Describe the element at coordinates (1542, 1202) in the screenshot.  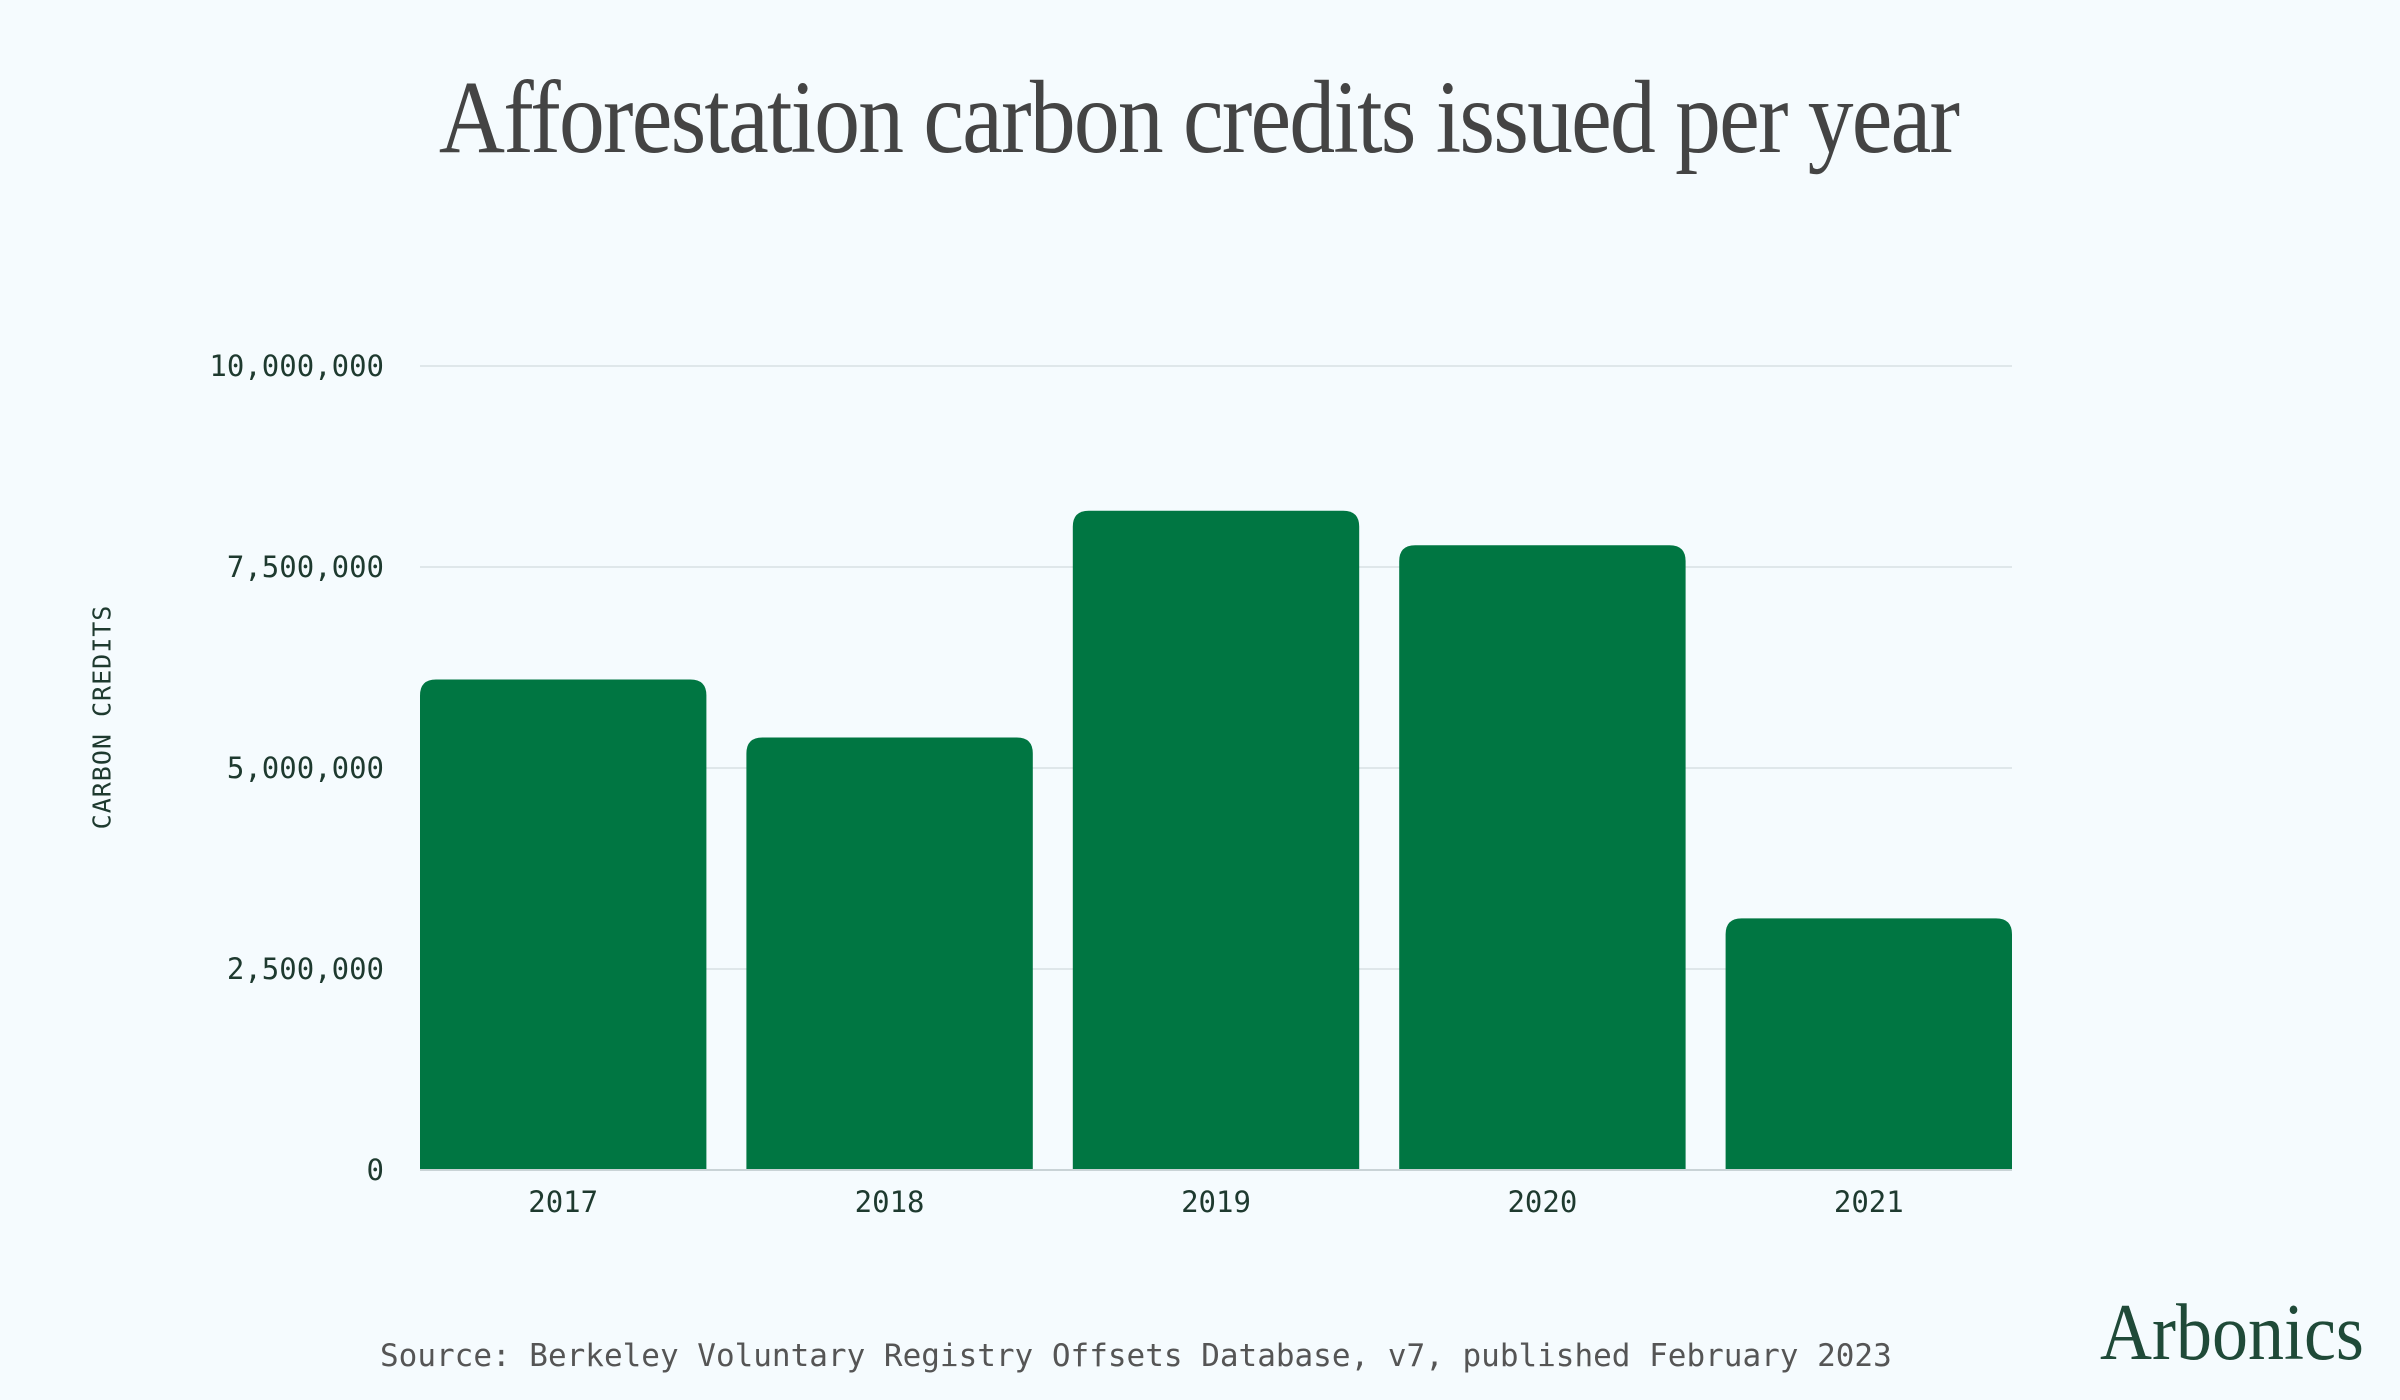
I see `x-tick-label: 2020` at that location.